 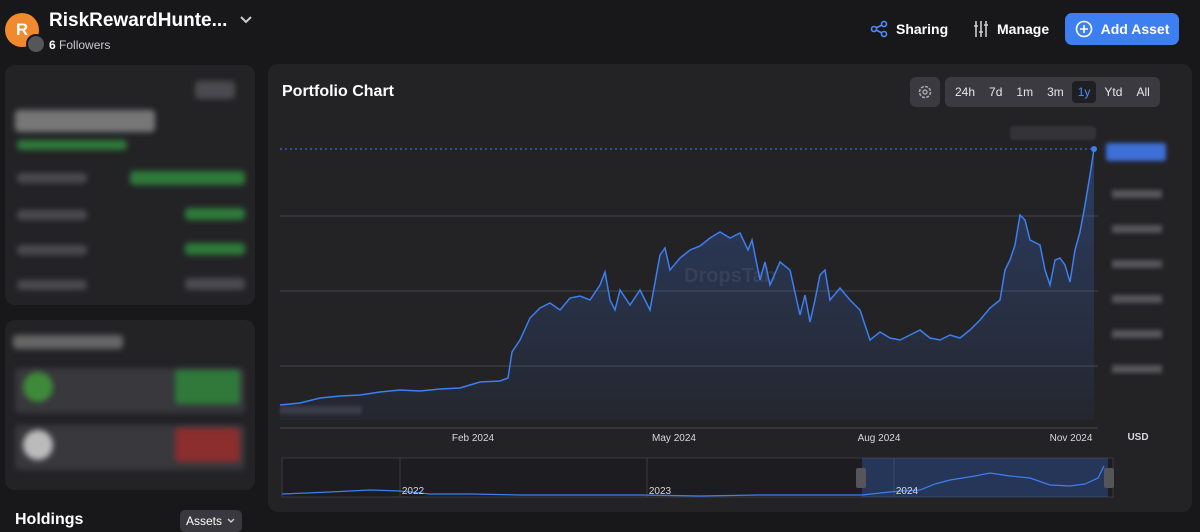 I want to click on avatar: R, so click(x=22, y=30).